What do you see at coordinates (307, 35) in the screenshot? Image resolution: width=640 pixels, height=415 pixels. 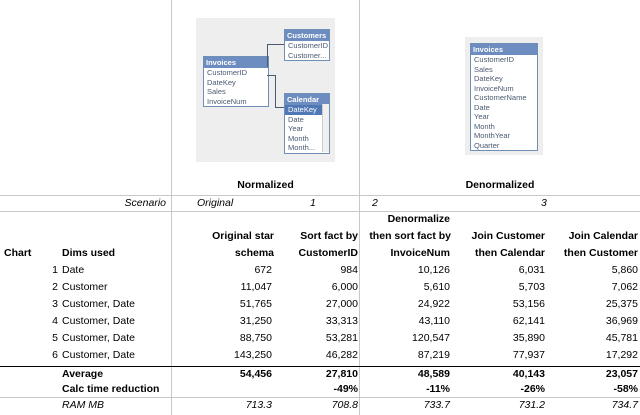 I see `table-title: Customers` at bounding box center [307, 35].